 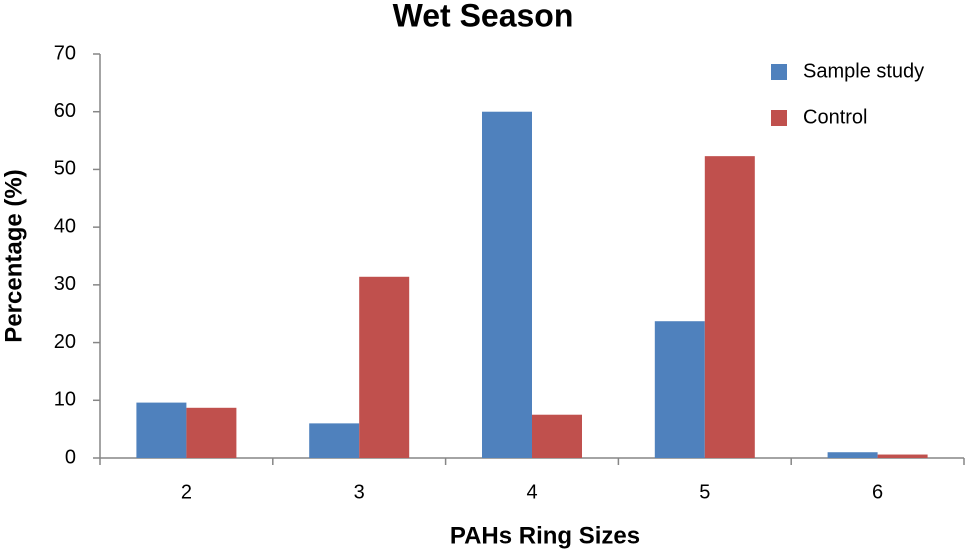 What do you see at coordinates (65, 169) in the screenshot?
I see `y-tick-label: 50` at bounding box center [65, 169].